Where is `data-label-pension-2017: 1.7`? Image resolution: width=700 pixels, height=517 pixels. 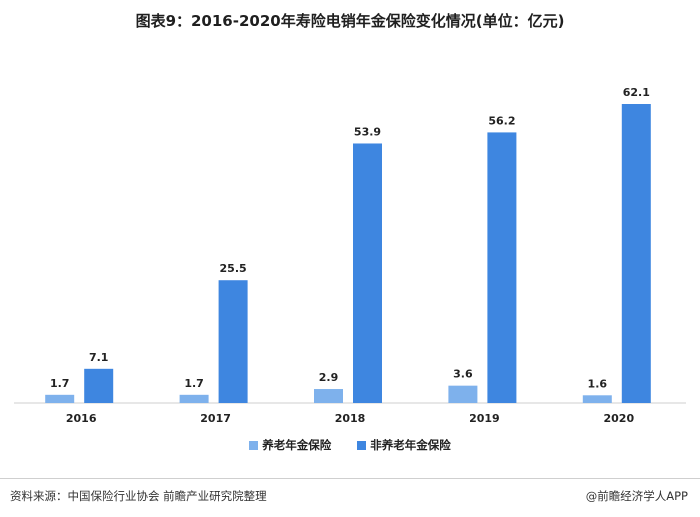 data-label-pension-2017: 1.7 is located at coordinates (194, 383).